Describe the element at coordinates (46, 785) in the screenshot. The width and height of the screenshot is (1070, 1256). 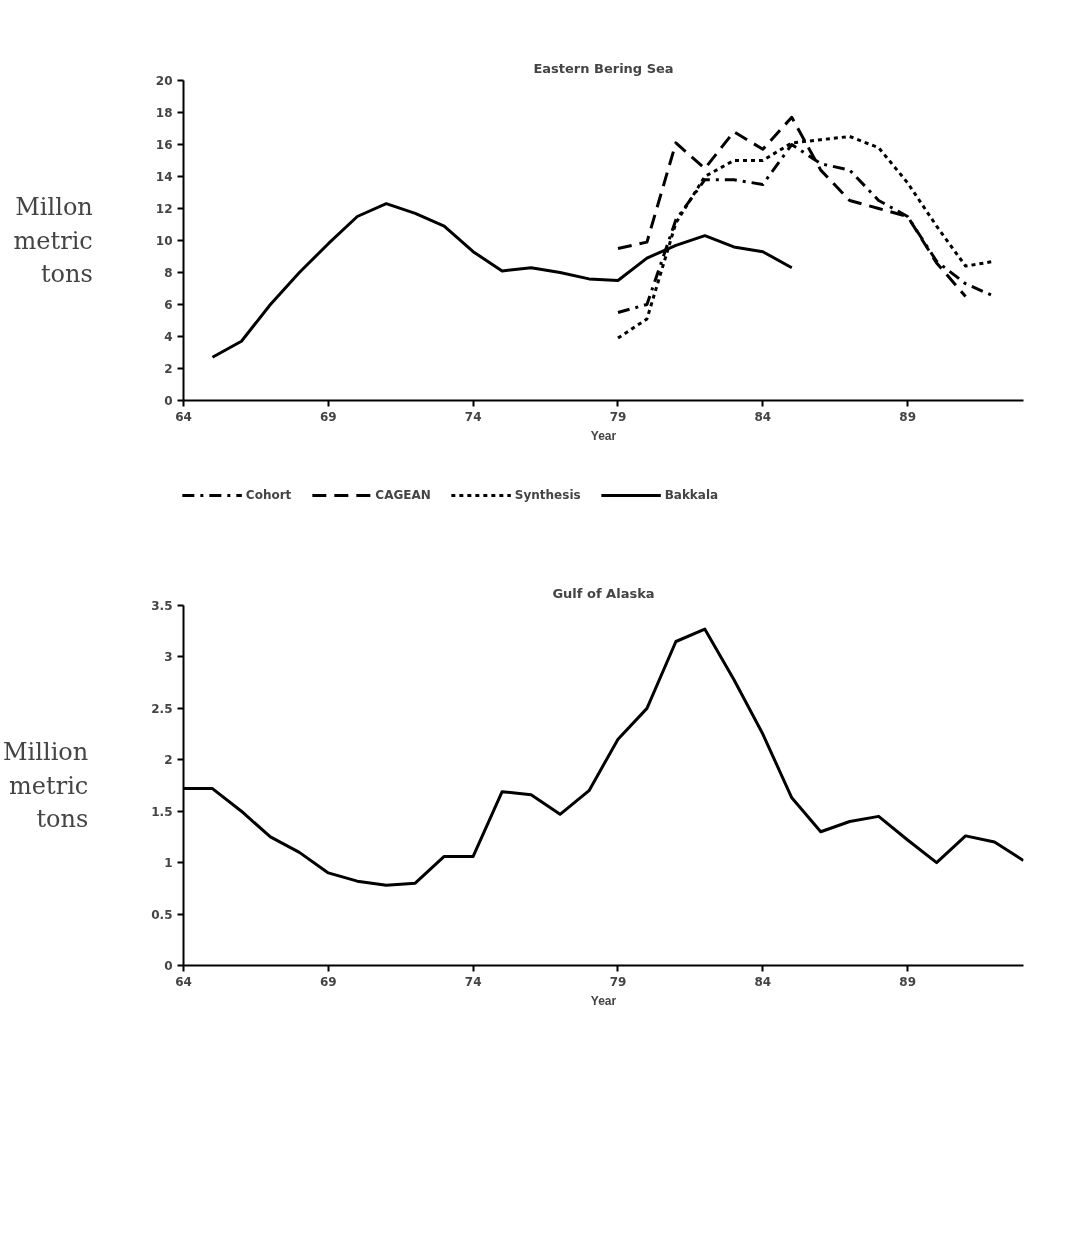
I see `y-axis-title: Million metric tons` at that location.